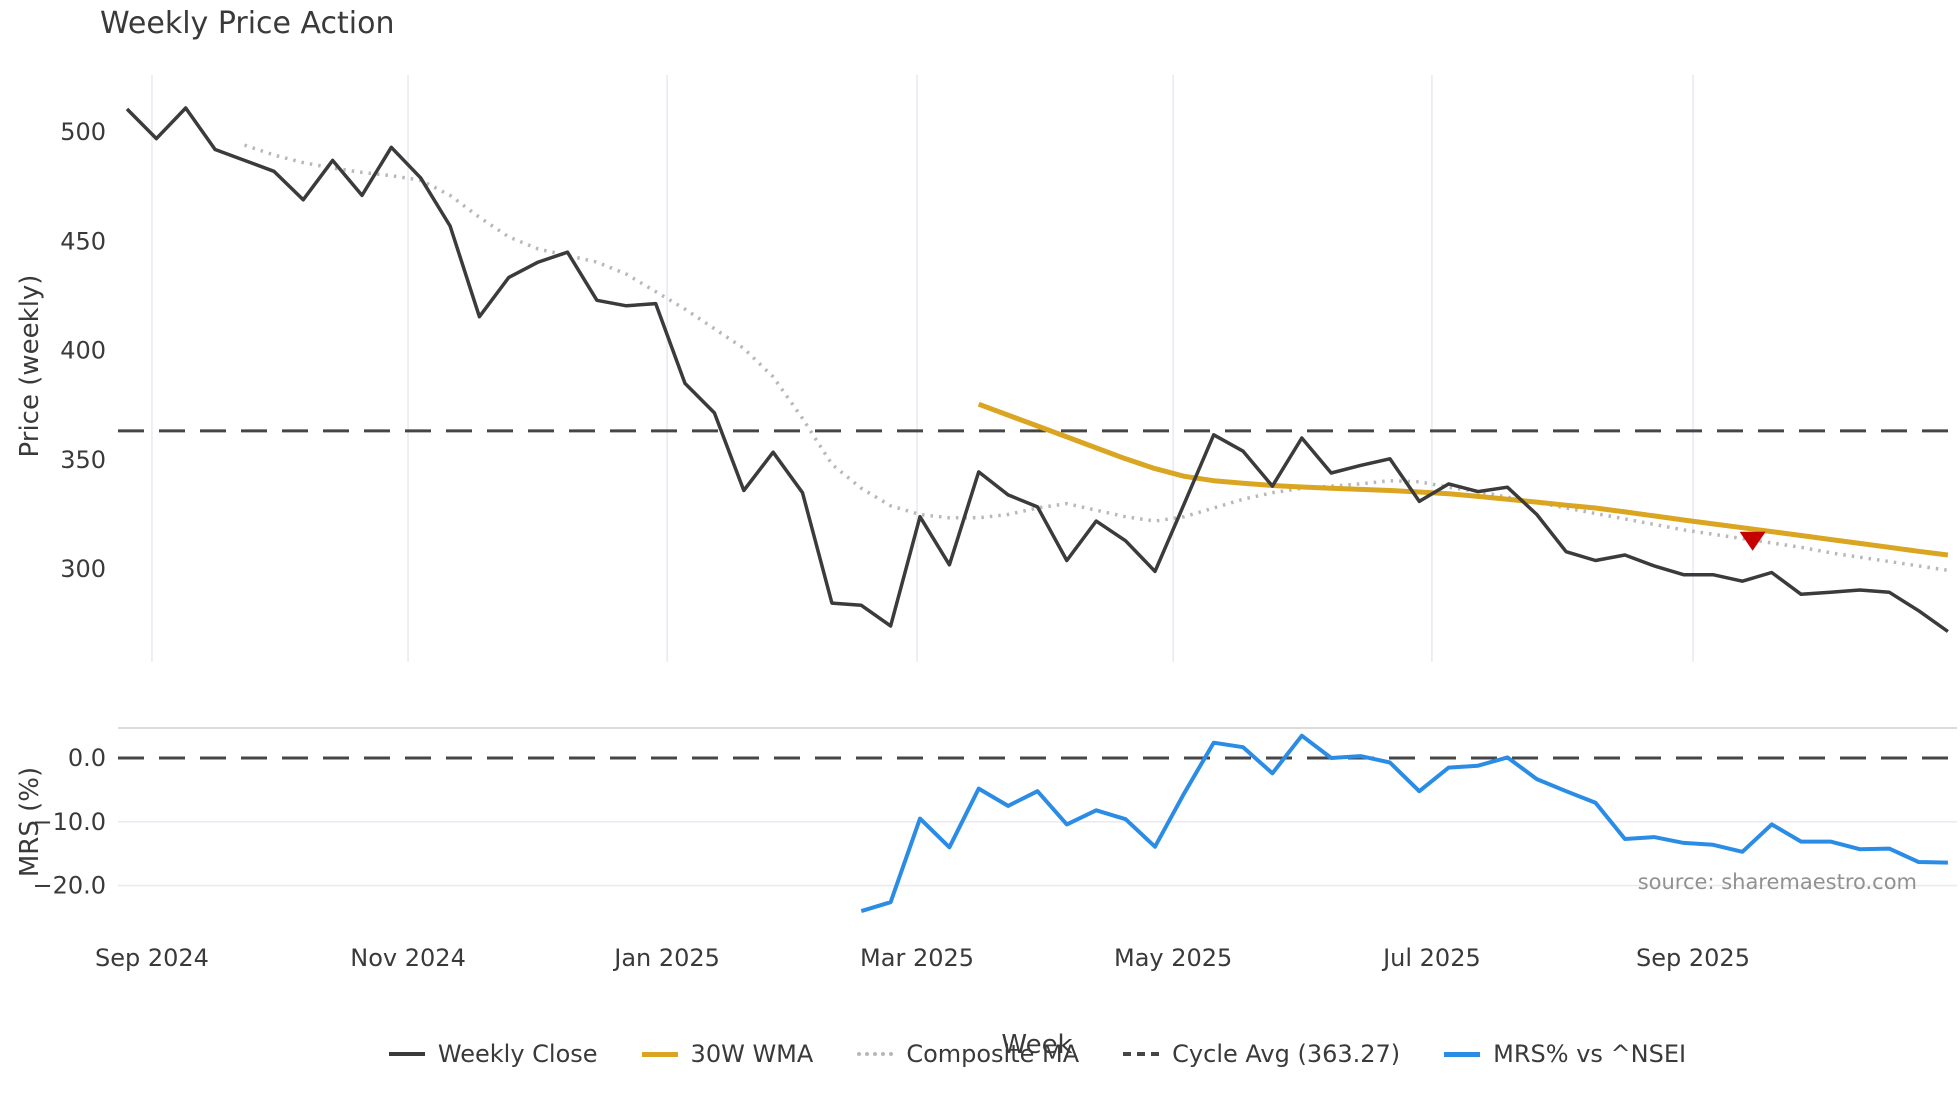 The image size is (1960, 1102). I want to click on x-tick-label: Sep 2024, so click(152, 958).